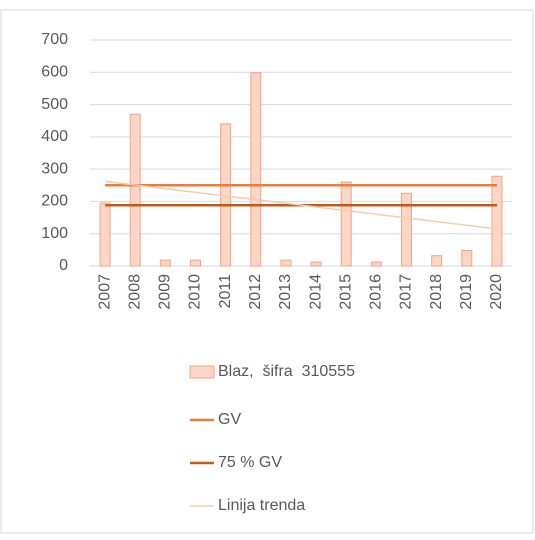  What do you see at coordinates (165, 292) in the screenshot?
I see `x-tick-label: 2009` at bounding box center [165, 292].